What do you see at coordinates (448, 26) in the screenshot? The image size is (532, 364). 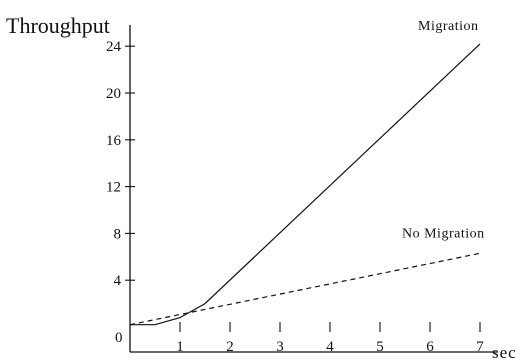 I see `series-label: Migration` at bounding box center [448, 26].